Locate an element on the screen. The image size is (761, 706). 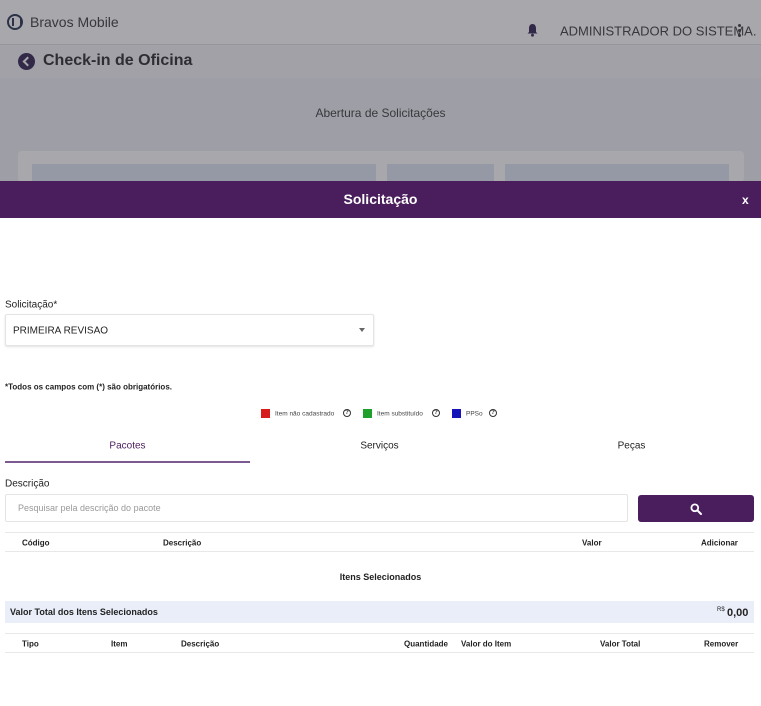
solicitacao-selected-value: PRIMEIRA REVISAO is located at coordinates (61, 331).